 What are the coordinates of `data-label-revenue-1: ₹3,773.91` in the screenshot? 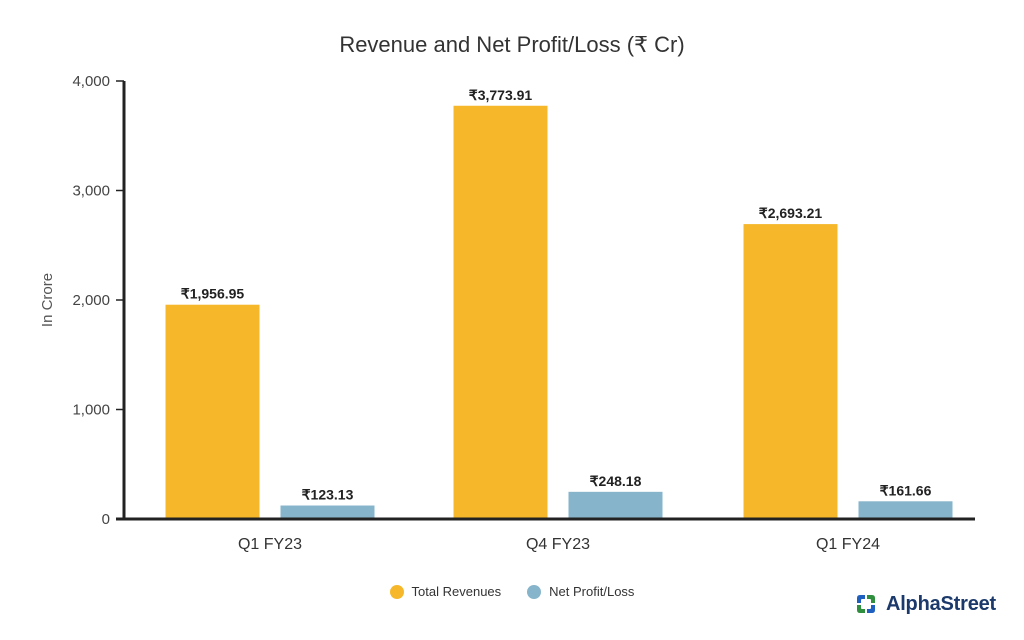 It's located at (501, 95).